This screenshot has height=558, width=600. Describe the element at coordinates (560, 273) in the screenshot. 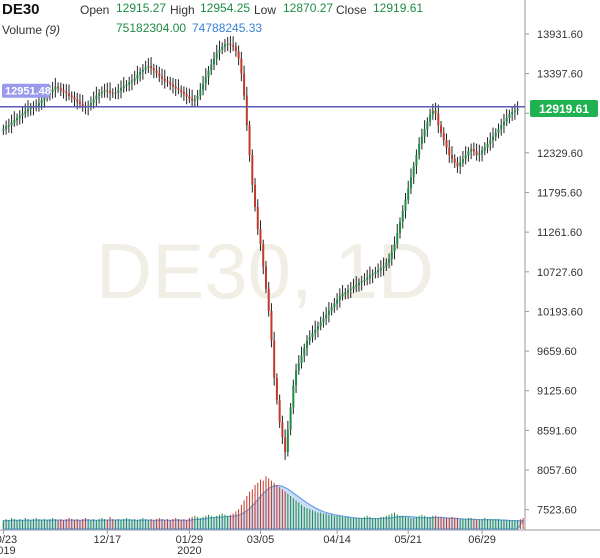

I see `y-tick-label: 10727.60` at that location.